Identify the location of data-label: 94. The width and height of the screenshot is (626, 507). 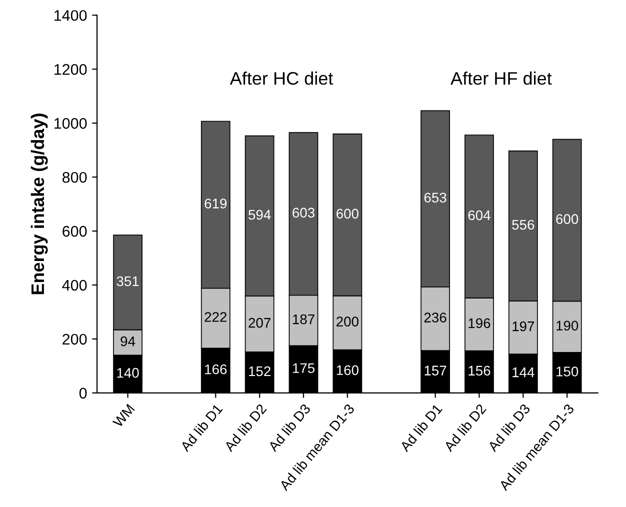
(128, 341).